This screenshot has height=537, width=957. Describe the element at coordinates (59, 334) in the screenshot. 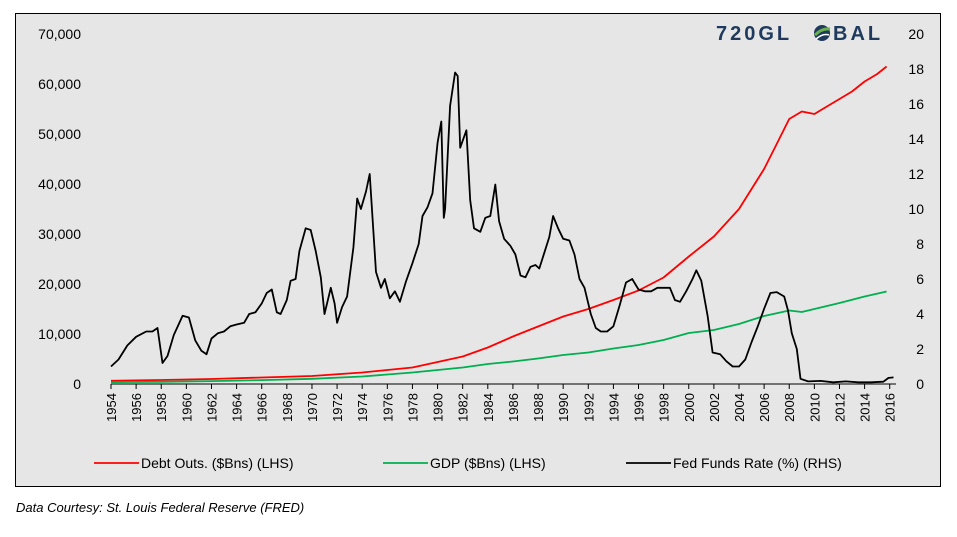

I see `y-left-tick-label: 10,000` at that location.